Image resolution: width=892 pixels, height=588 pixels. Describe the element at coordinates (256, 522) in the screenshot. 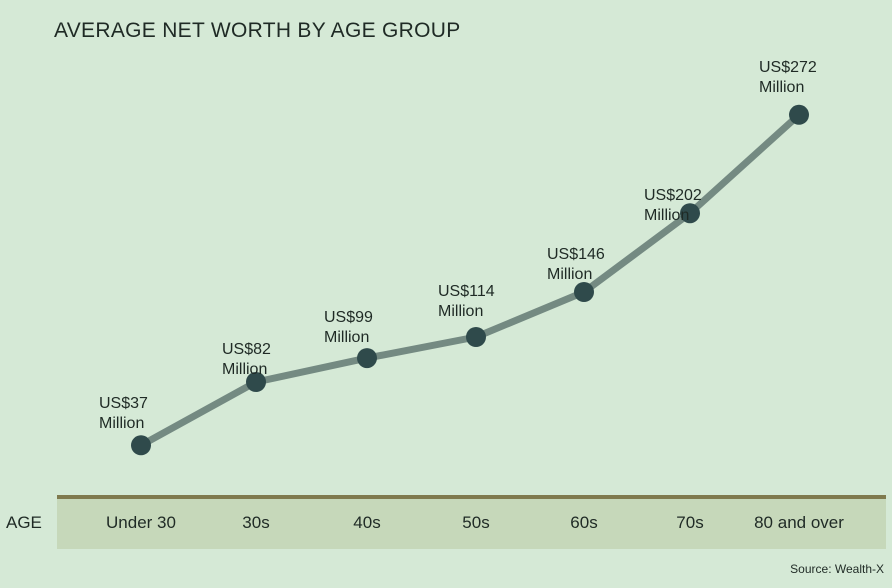

I see `x-tick-label: 30s` at that location.